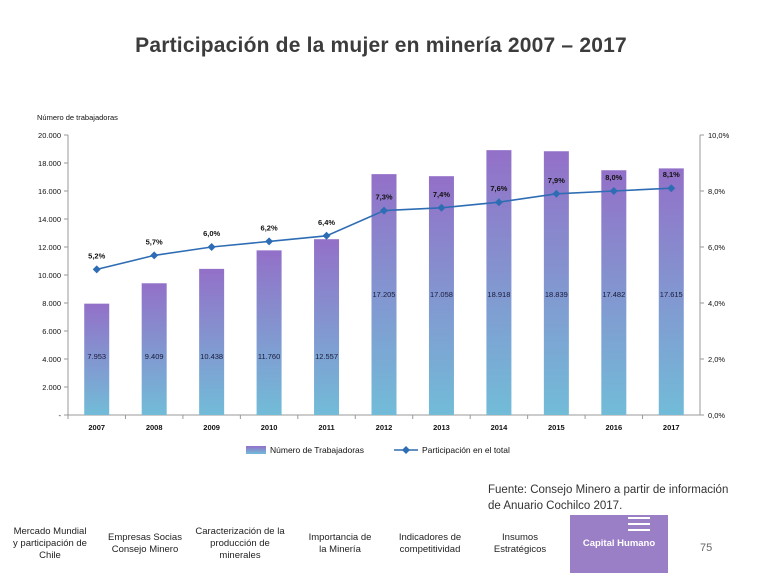  Describe the element at coordinates (384, 210) in the screenshot. I see `line-point-2012` at that location.